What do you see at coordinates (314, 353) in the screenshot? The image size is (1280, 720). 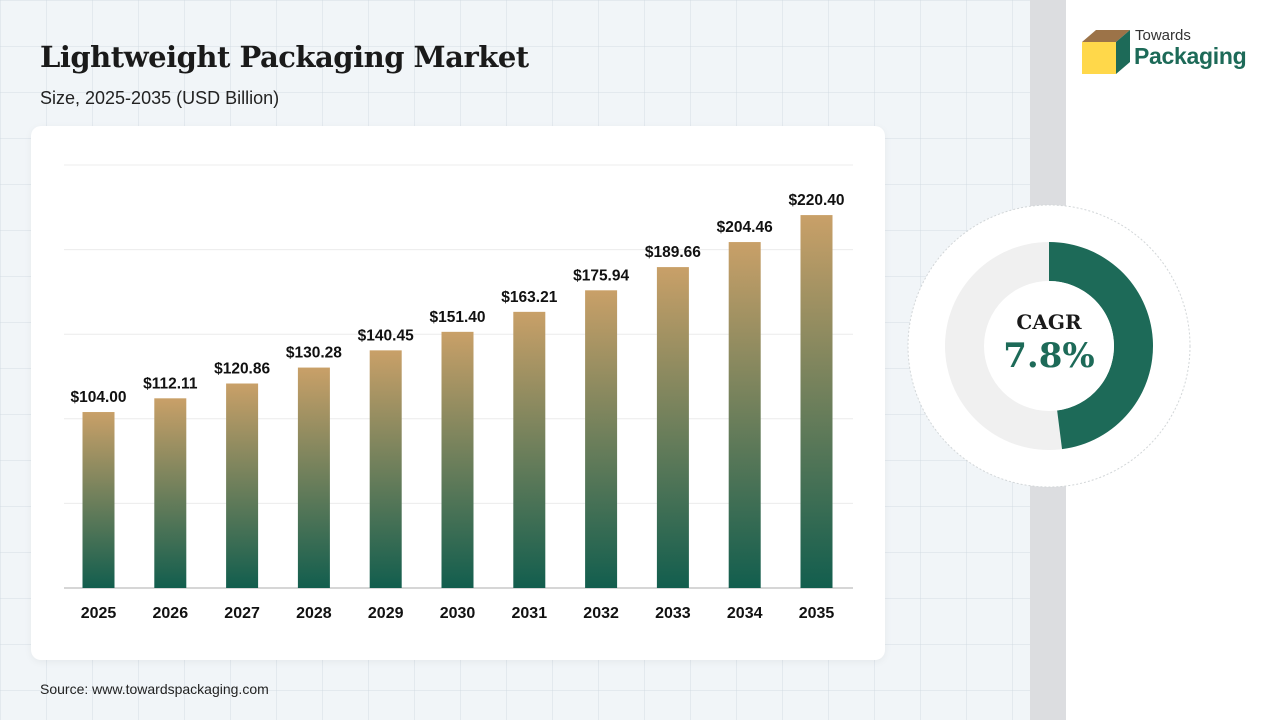 I see `value-label-2028: $130.28` at bounding box center [314, 353].